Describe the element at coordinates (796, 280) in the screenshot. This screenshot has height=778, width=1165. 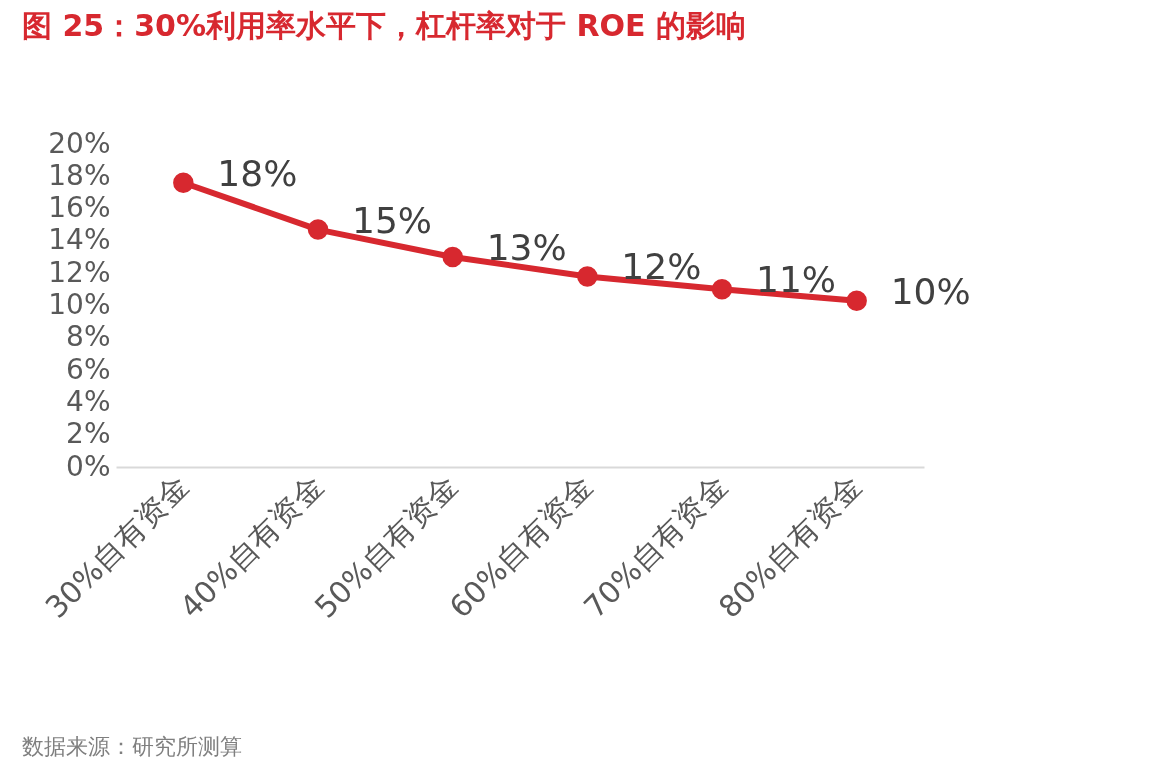
I see `data-label: 11%` at that location.